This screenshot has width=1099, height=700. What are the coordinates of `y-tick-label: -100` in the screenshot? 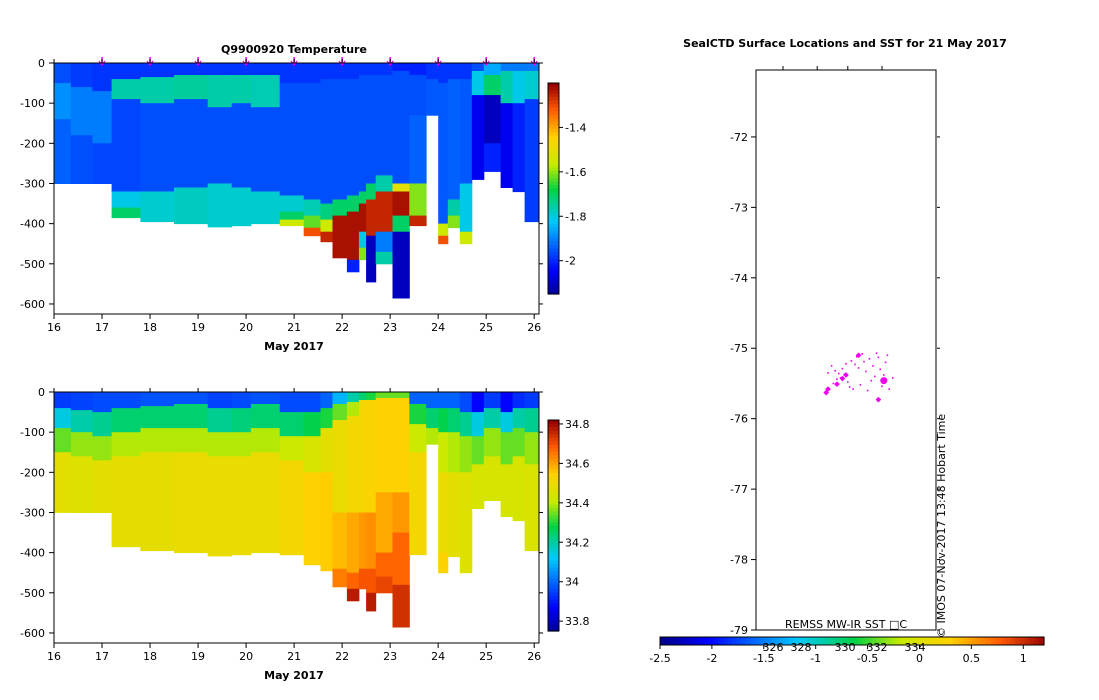 It's located at (32, 103).